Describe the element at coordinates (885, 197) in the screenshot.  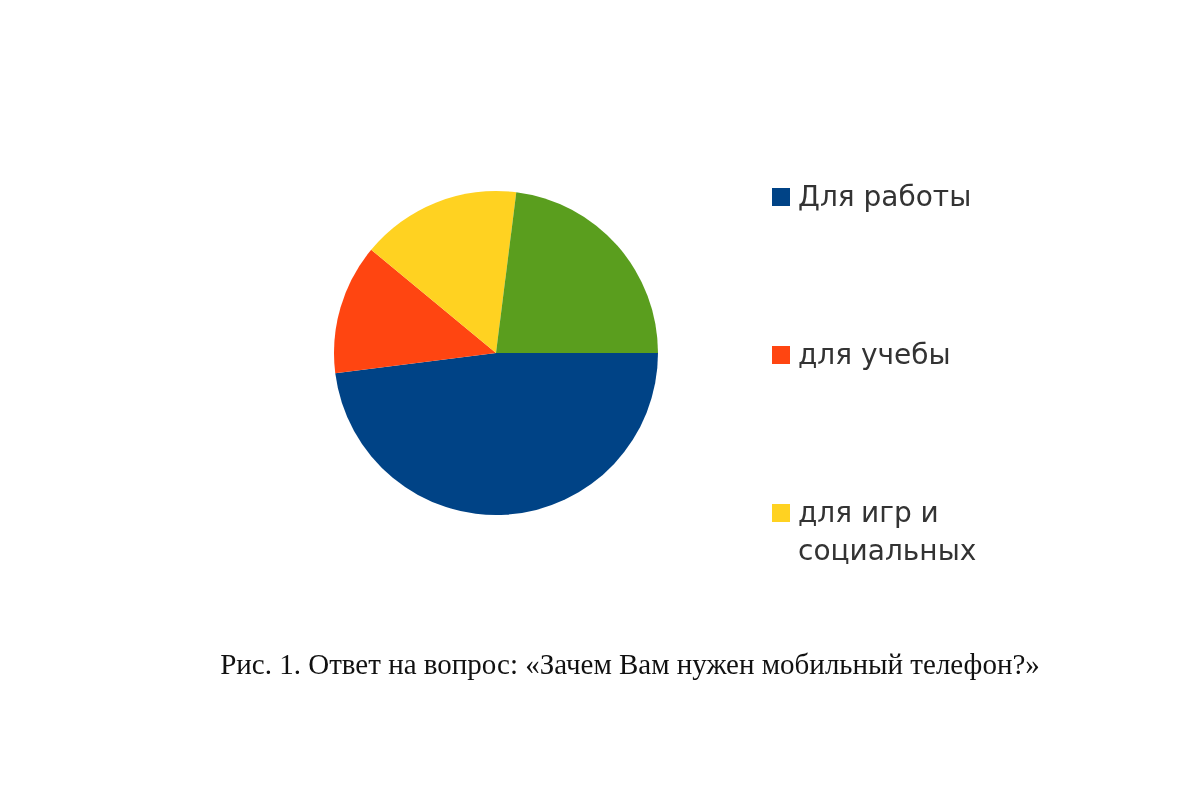
I see `legend-label: Для работы` at that location.